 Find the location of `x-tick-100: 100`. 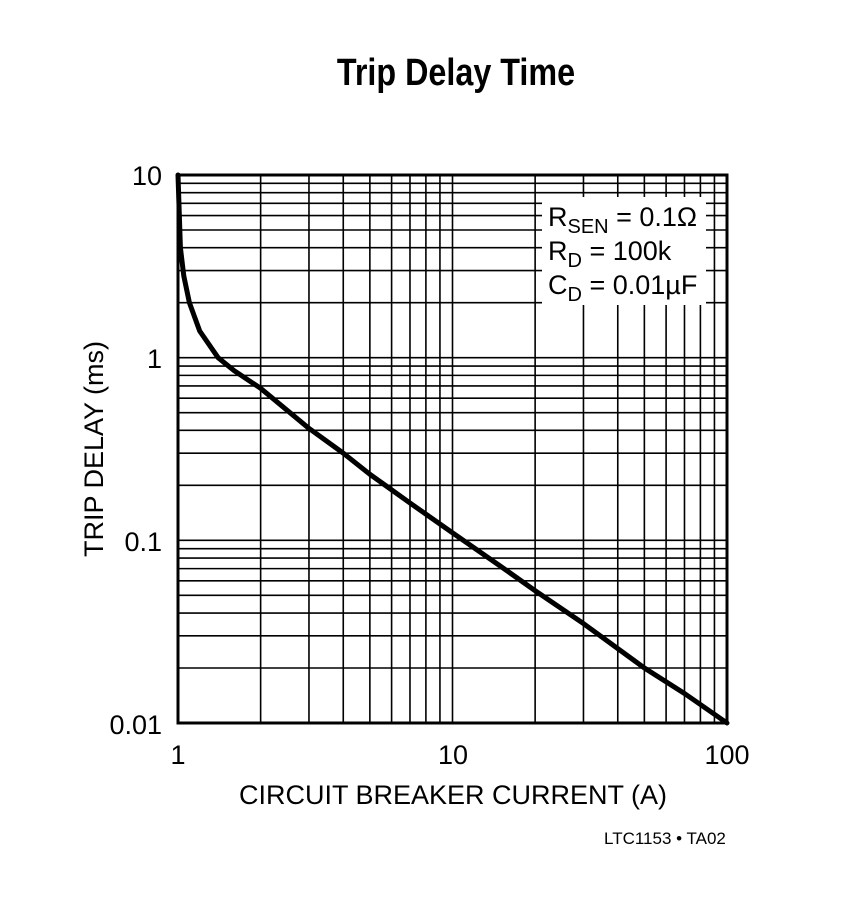

x-tick-100: 100 is located at coordinates (726, 755).